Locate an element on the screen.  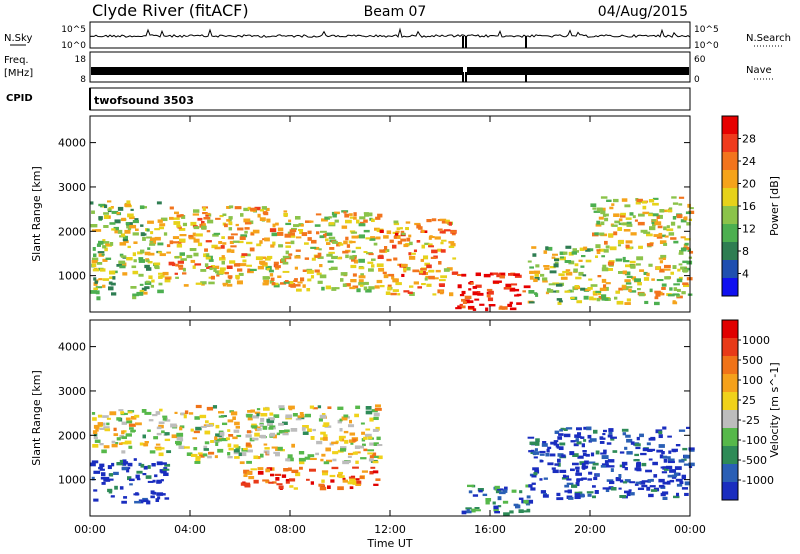
beam-label: Beam 07 is located at coordinates (395, 12).